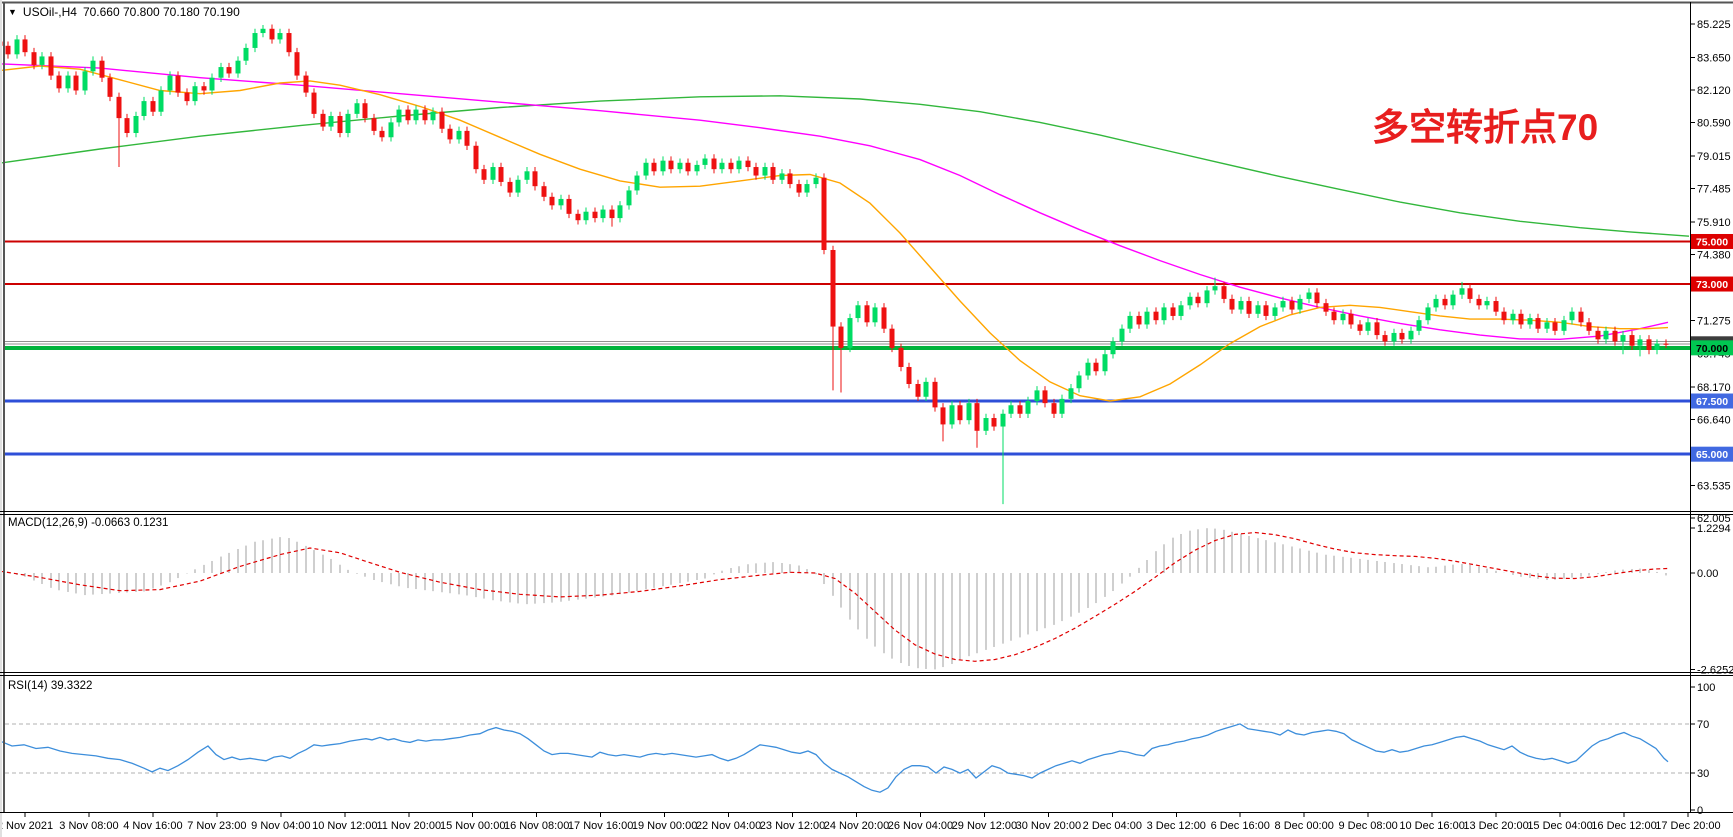  What do you see at coordinates (1714, 322) in the screenshot?
I see `price-axis-label: 71.275` at bounding box center [1714, 322].